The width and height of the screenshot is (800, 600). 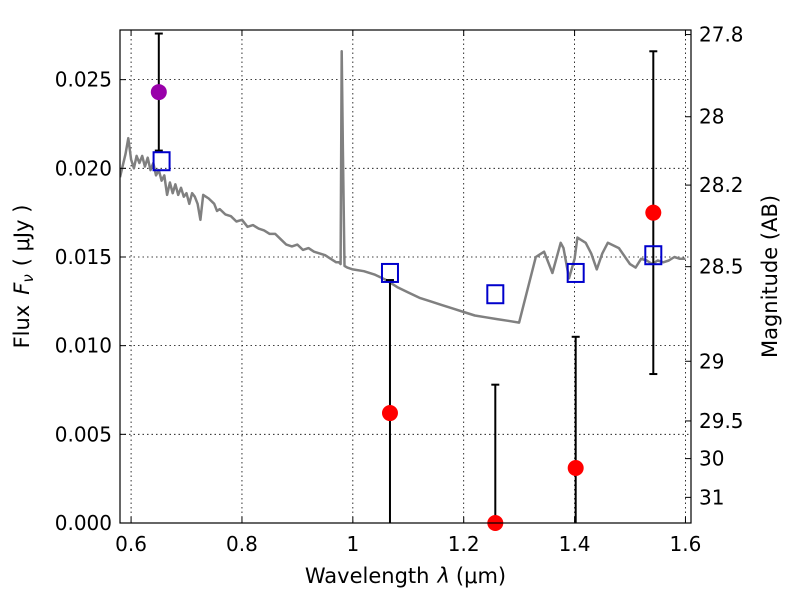 What do you see at coordinates (22, 288) in the screenshot?
I see `y-axis-label-symbol: F` at bounding box center [22, 288].